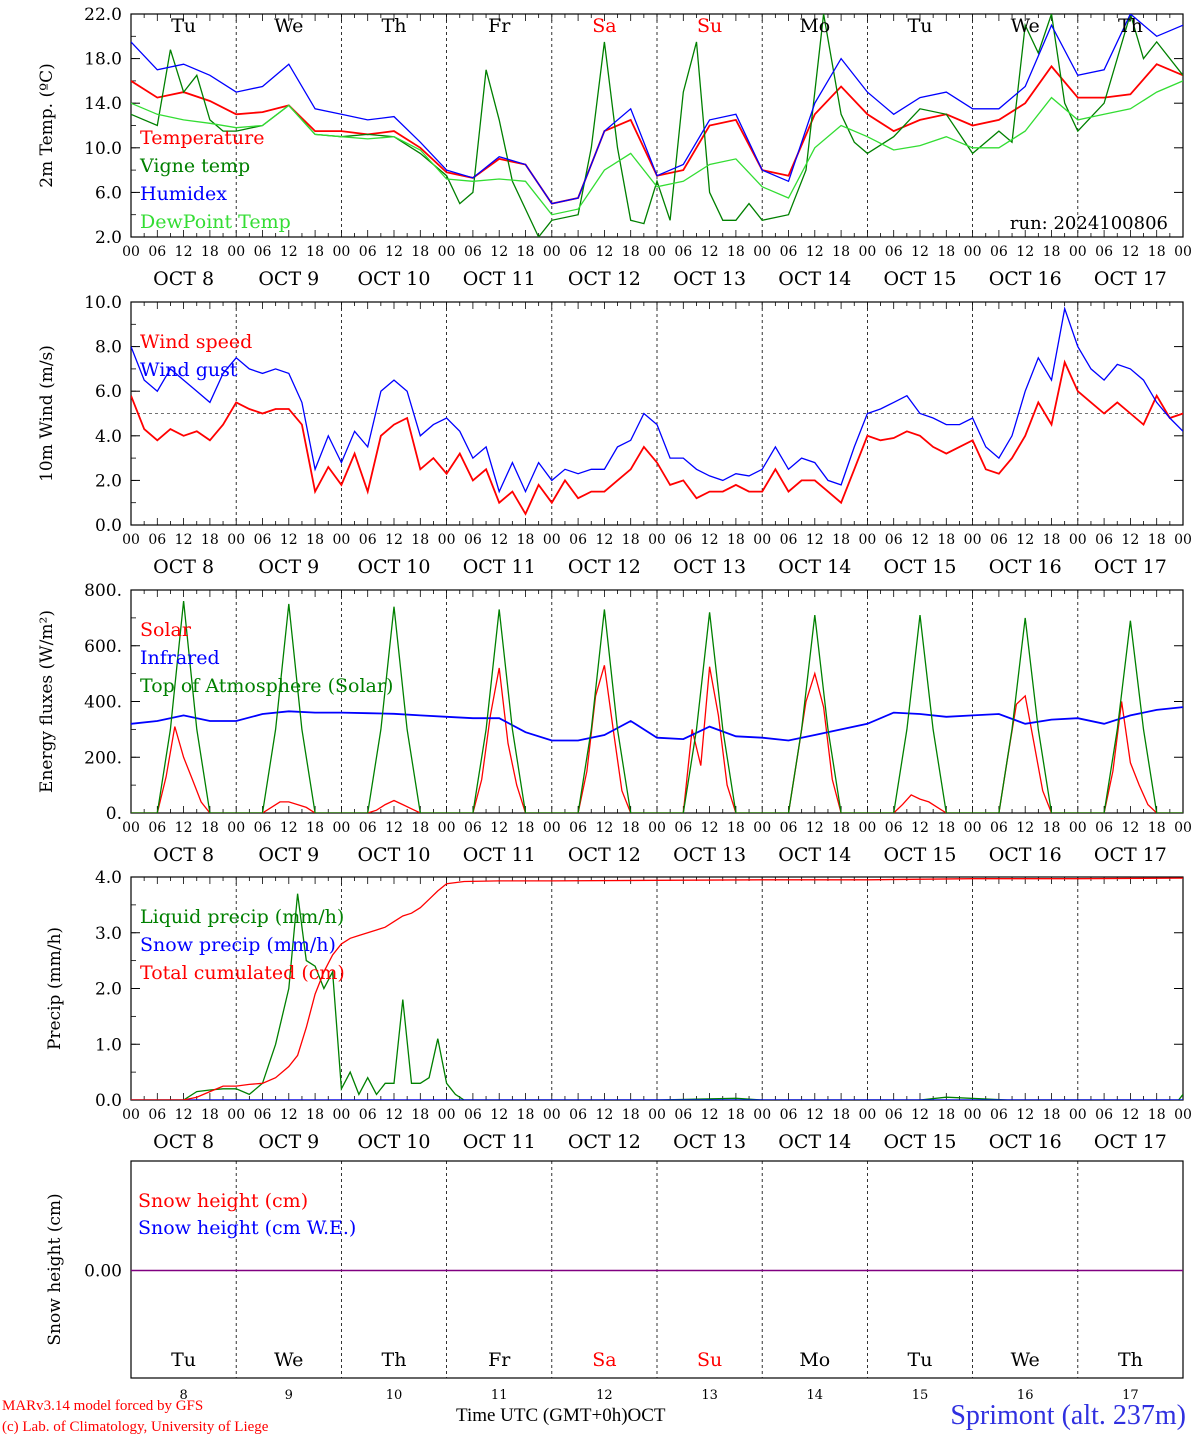 This screenshot has height=1440, width=1194. I want to click on y-tick-label: 400., so click(103, 703).